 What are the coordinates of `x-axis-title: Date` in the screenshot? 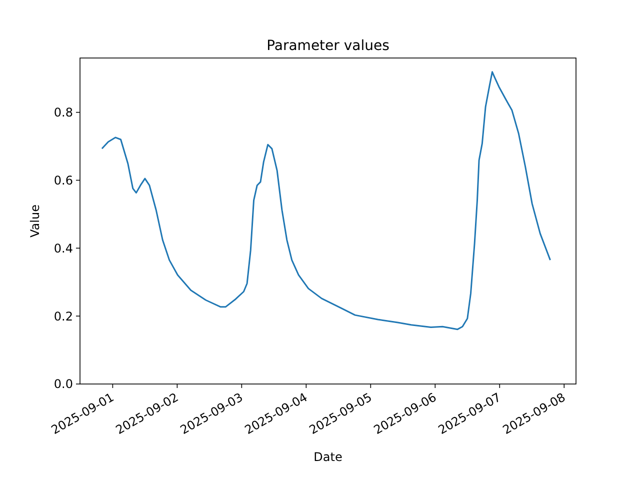 It's located at (328, 457).